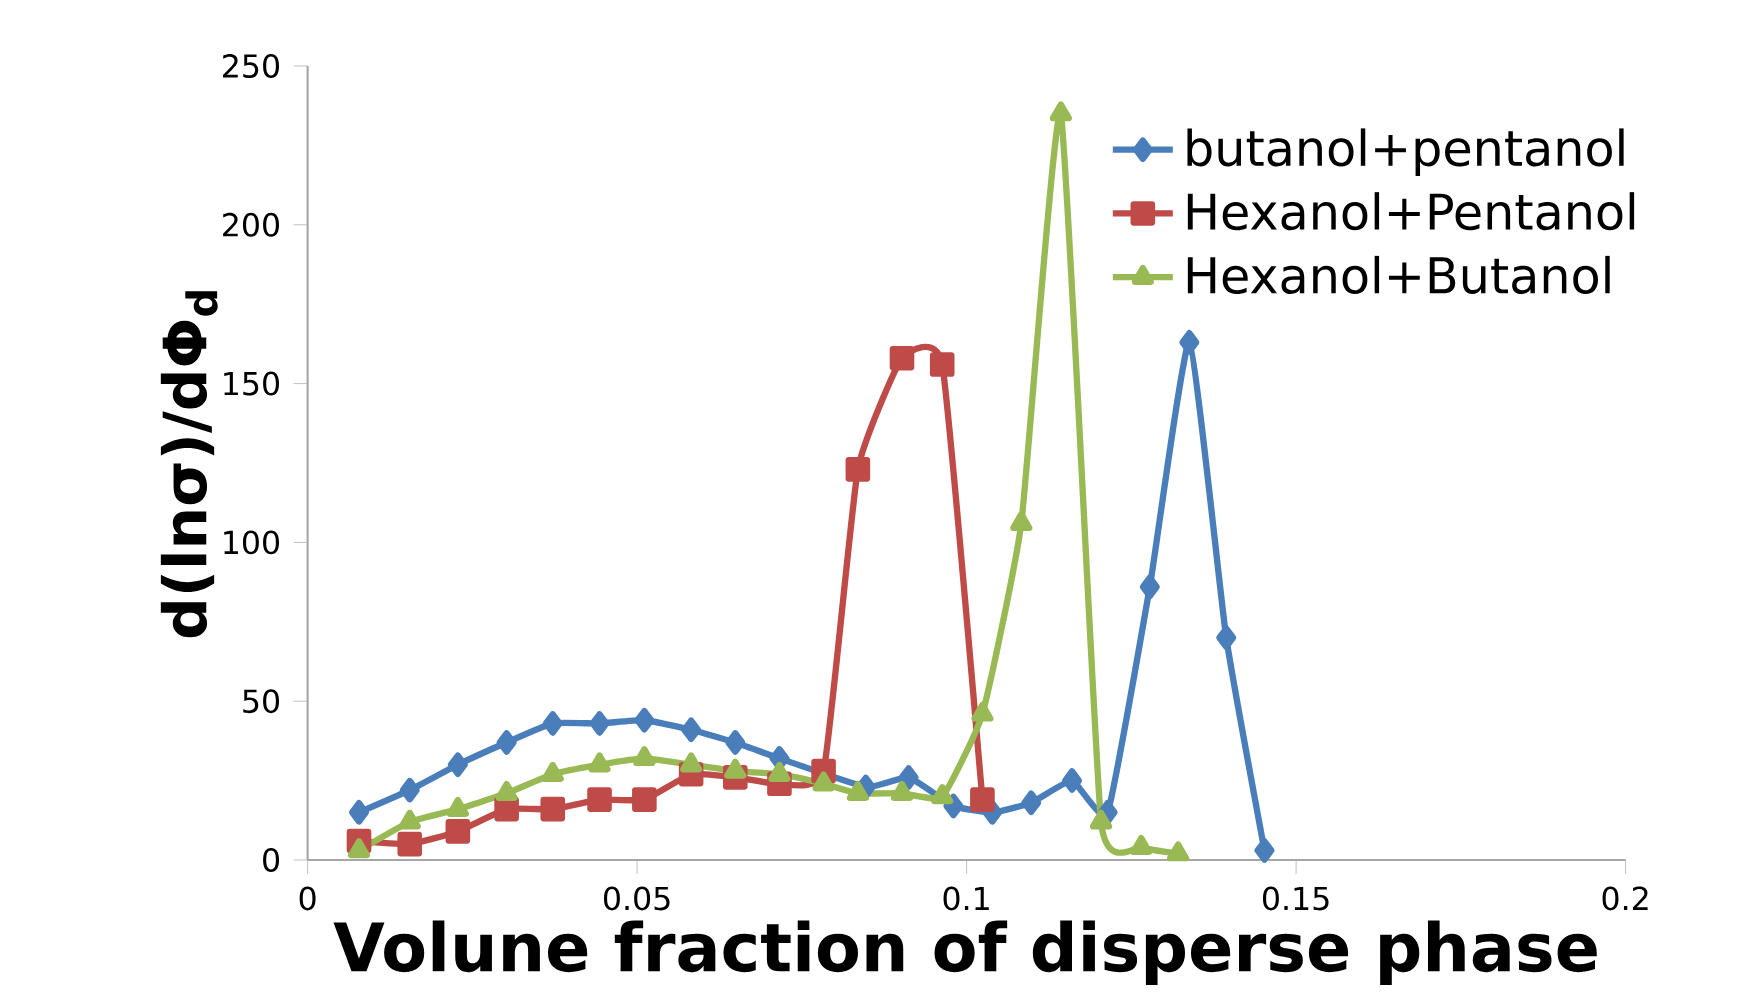 The width and height of the screenshot is (1754, 1005). What do you see at coordinates (261, 701) in the screenshot?
I see `y-tick-label: 50` at bounding box center [261, 701].